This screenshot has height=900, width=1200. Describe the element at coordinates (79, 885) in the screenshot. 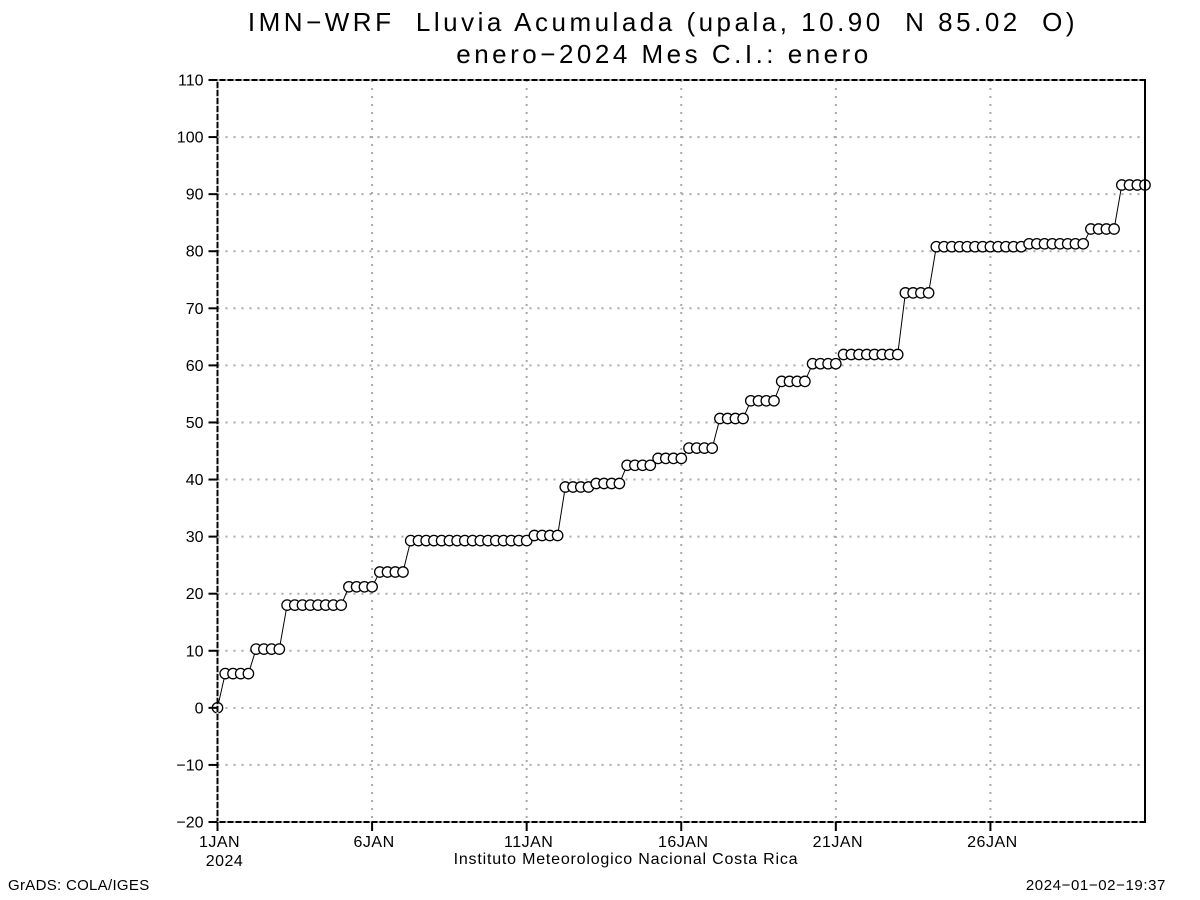

I see `grads-credit: GrADS: COLA/IGES` at that location.